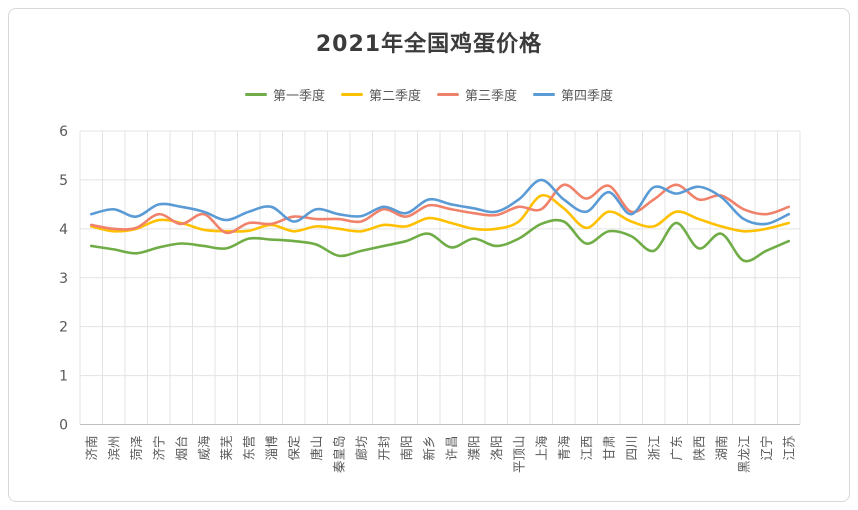  Describe the element at coordinates (136, 448) in the screenshot. I see `x-axis-tick-label: 菏泽` at that location.